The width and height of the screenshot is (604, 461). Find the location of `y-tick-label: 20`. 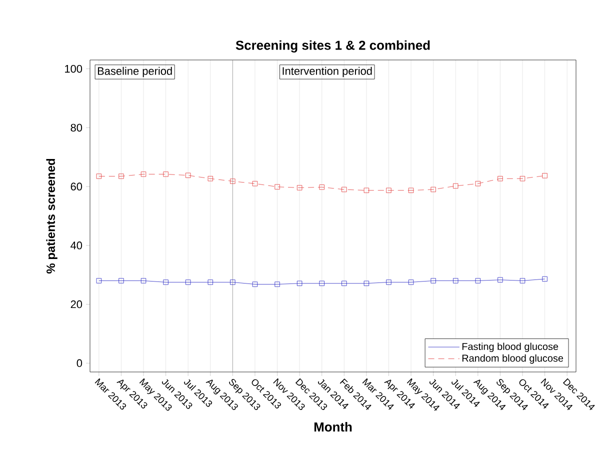

y-tick-label: 20 is located at coordinates (76, 304).